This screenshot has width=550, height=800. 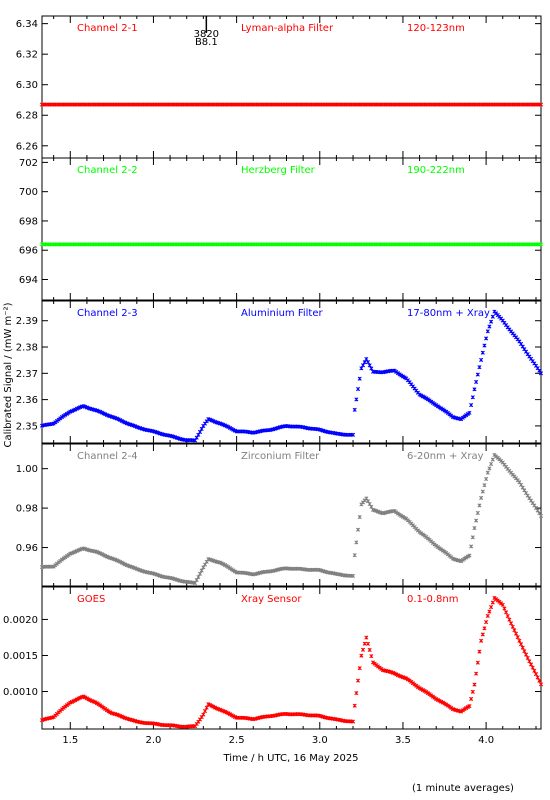 What do you see at coordinates (28, 221) in the screenshot?
I see `y-tick-label: 698` at bounding box center [28, 221].